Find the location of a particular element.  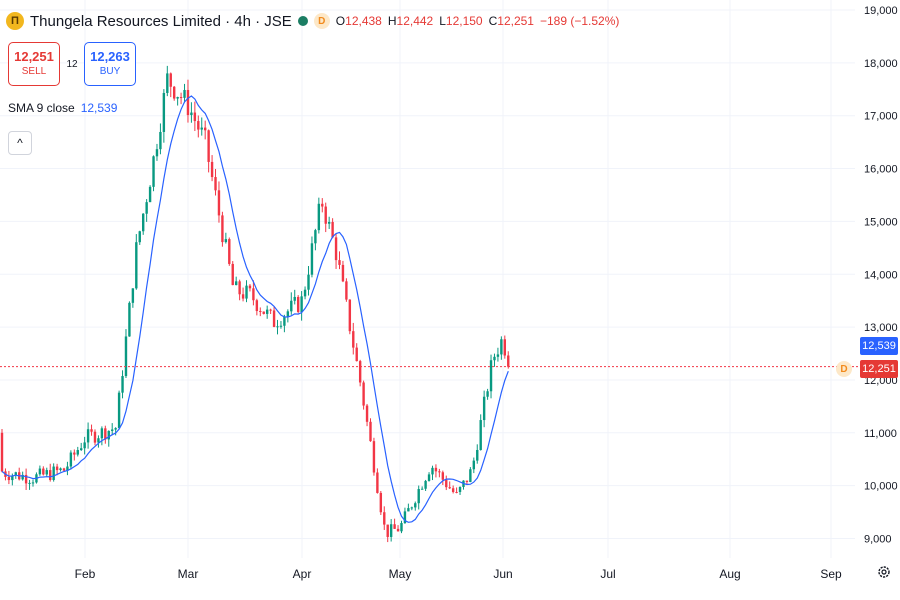

y-tick-label: 16,000 is located at coordinates (881, 170).